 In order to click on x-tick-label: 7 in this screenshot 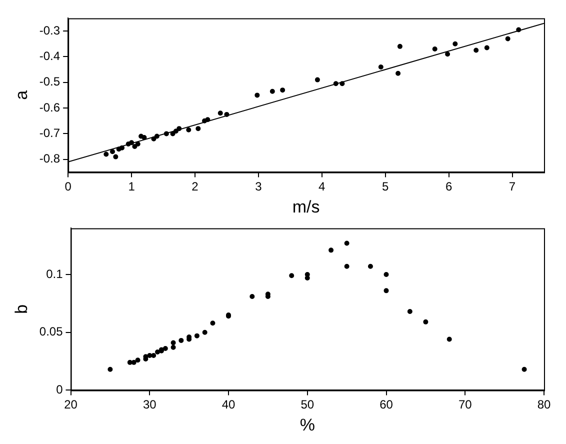, I will do `click(512, 187)`.